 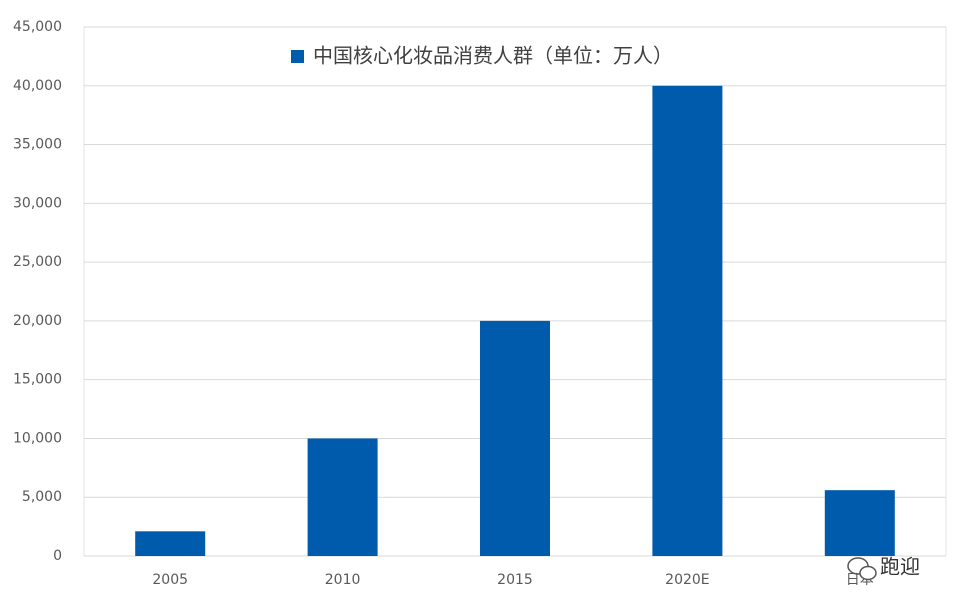 What do you see at coordinates (37, 380) in the screenshot?
I see `y-tick-label: 15,000` at bounding box center [37, 380].